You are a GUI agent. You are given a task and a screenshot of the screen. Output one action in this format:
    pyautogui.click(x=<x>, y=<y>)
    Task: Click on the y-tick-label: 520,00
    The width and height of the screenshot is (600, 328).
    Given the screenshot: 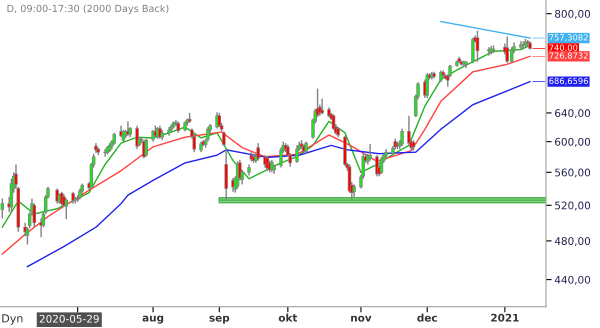 What is the action you would take?
    pyautogui.click(x=572, y=206)
    